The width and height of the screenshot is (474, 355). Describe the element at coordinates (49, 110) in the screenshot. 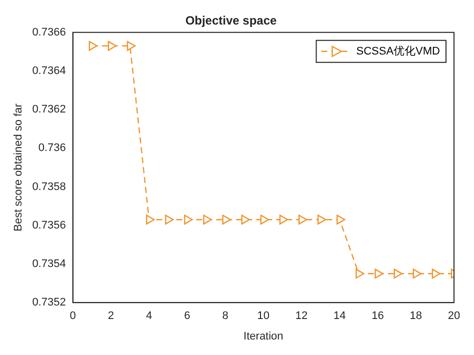

I see `y-tick-label: 0.7362` at that location.